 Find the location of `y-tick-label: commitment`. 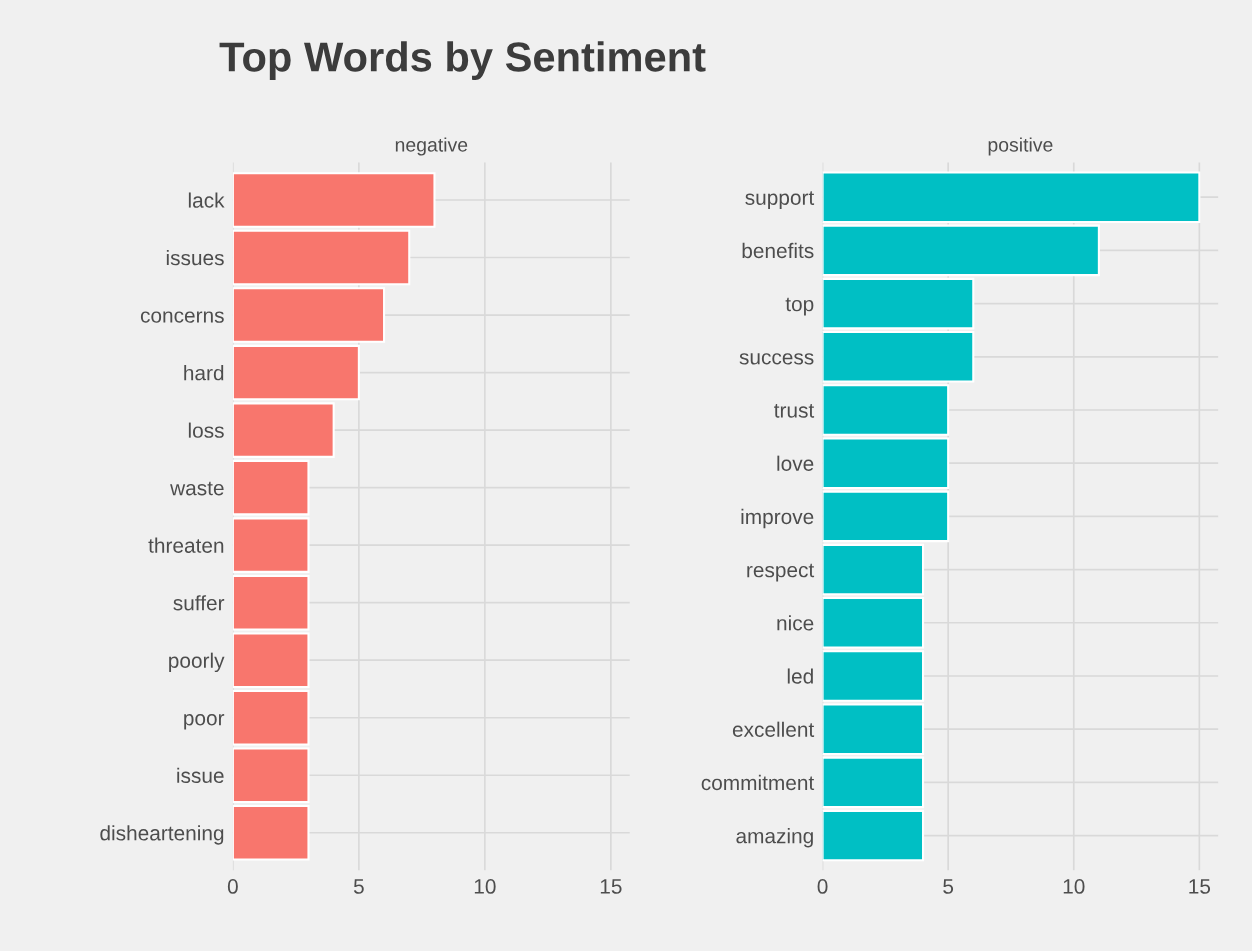

y-tick-label: commitment is located at coordinates (758, 782).